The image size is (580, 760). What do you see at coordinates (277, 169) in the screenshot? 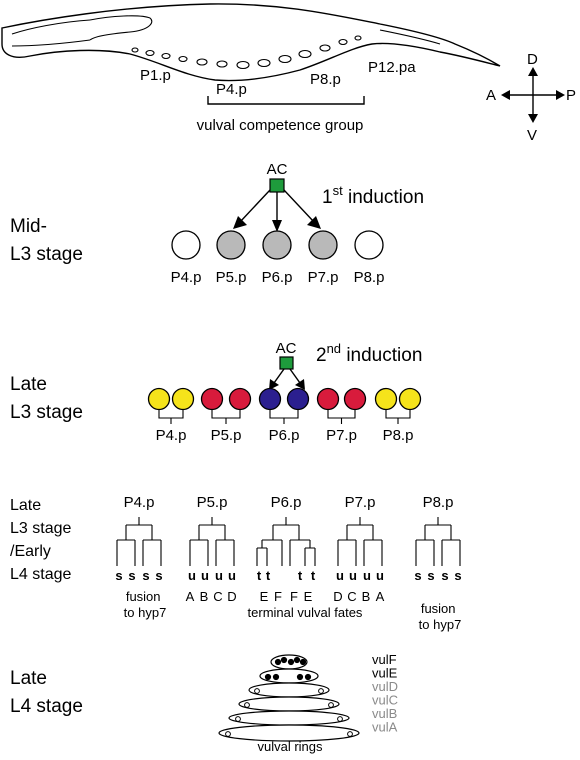
I see `mid-l3-ac-label: AC` at bounding box center [277, 169].